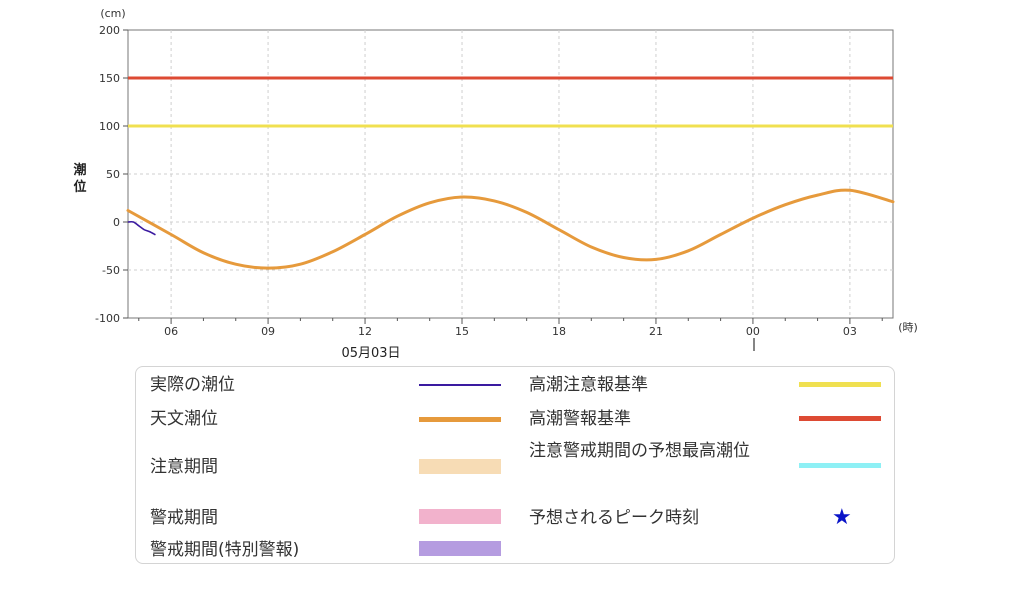 This screenshot has width=1024, height=595. Describe the element at coordinates (141, 228) in the screenshot. I see `series-line-actual` at that location.